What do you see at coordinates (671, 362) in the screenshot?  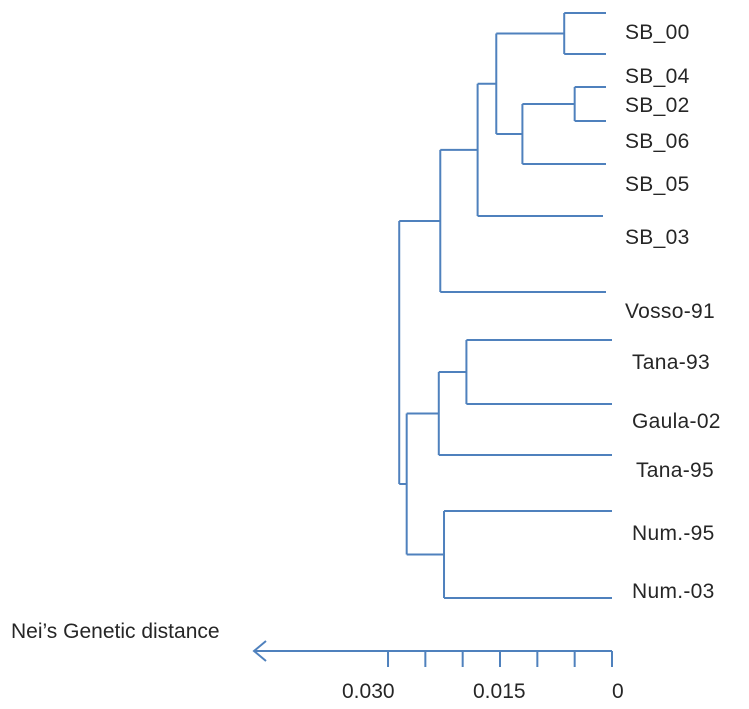 I see `leaf-label-tana-93: Tana-93` at bounding box center [671, 362].